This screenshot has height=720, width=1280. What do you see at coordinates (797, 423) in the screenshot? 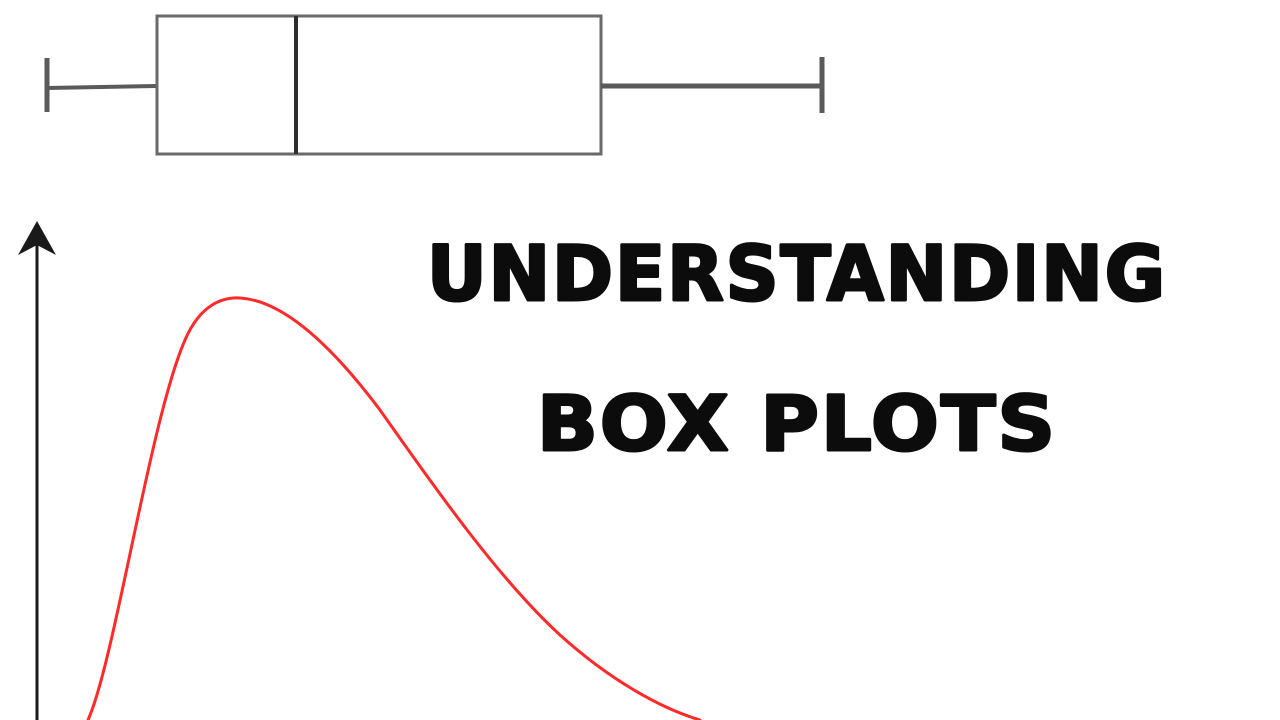
I see `title-line-2: BOX PLOTS` at bounding box center [797, 423].